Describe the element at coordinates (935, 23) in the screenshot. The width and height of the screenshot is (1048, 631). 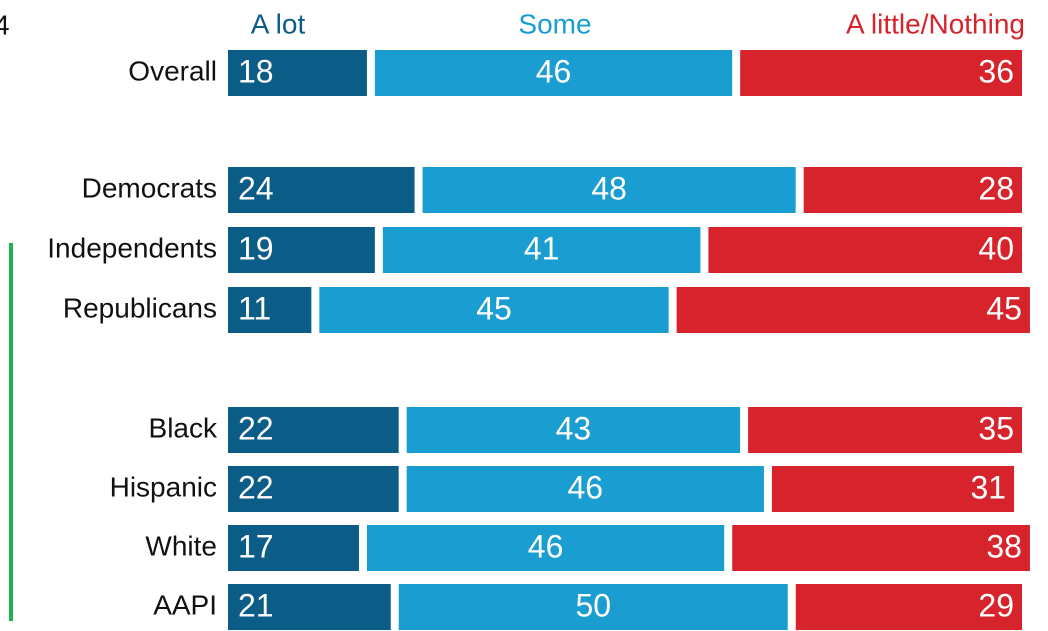
I see `legend-label: A little/Nothing` at that location.